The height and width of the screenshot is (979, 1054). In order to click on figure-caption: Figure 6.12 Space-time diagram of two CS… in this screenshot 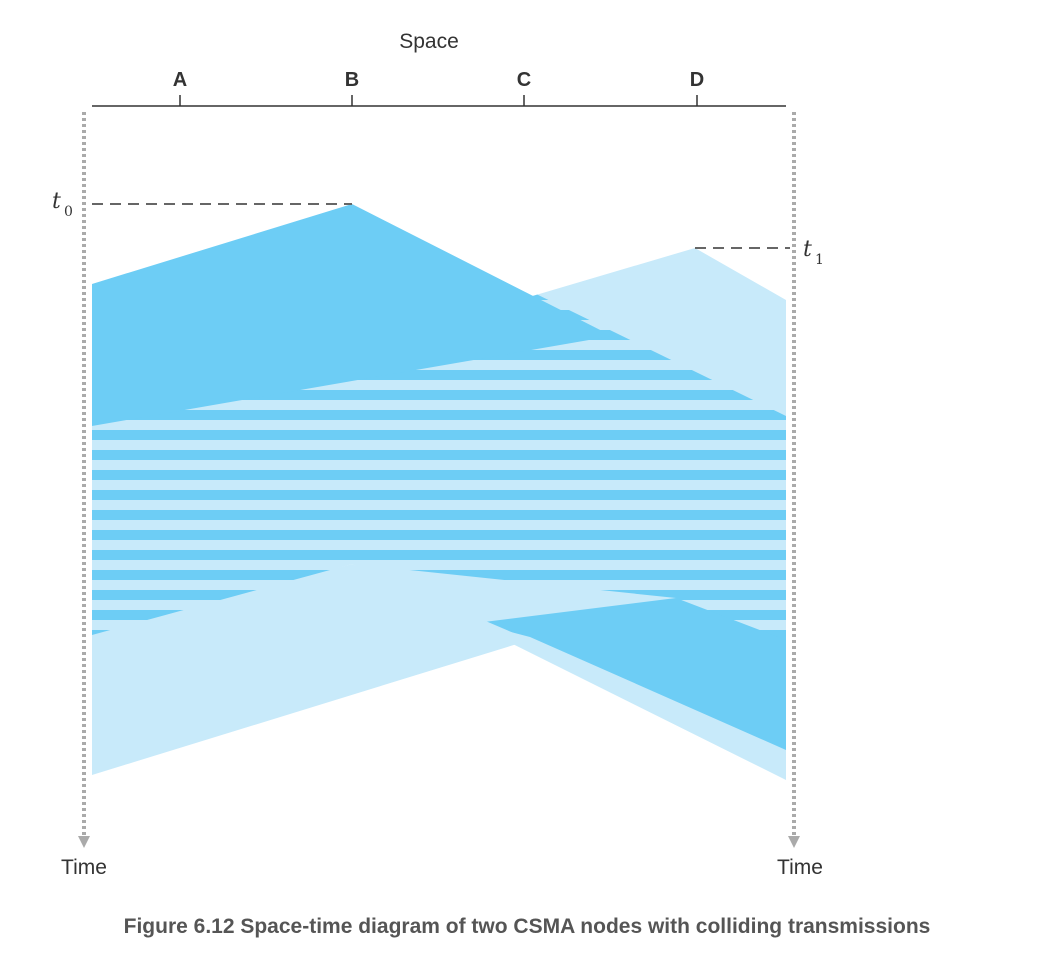, I will do `click(527, 926)`.